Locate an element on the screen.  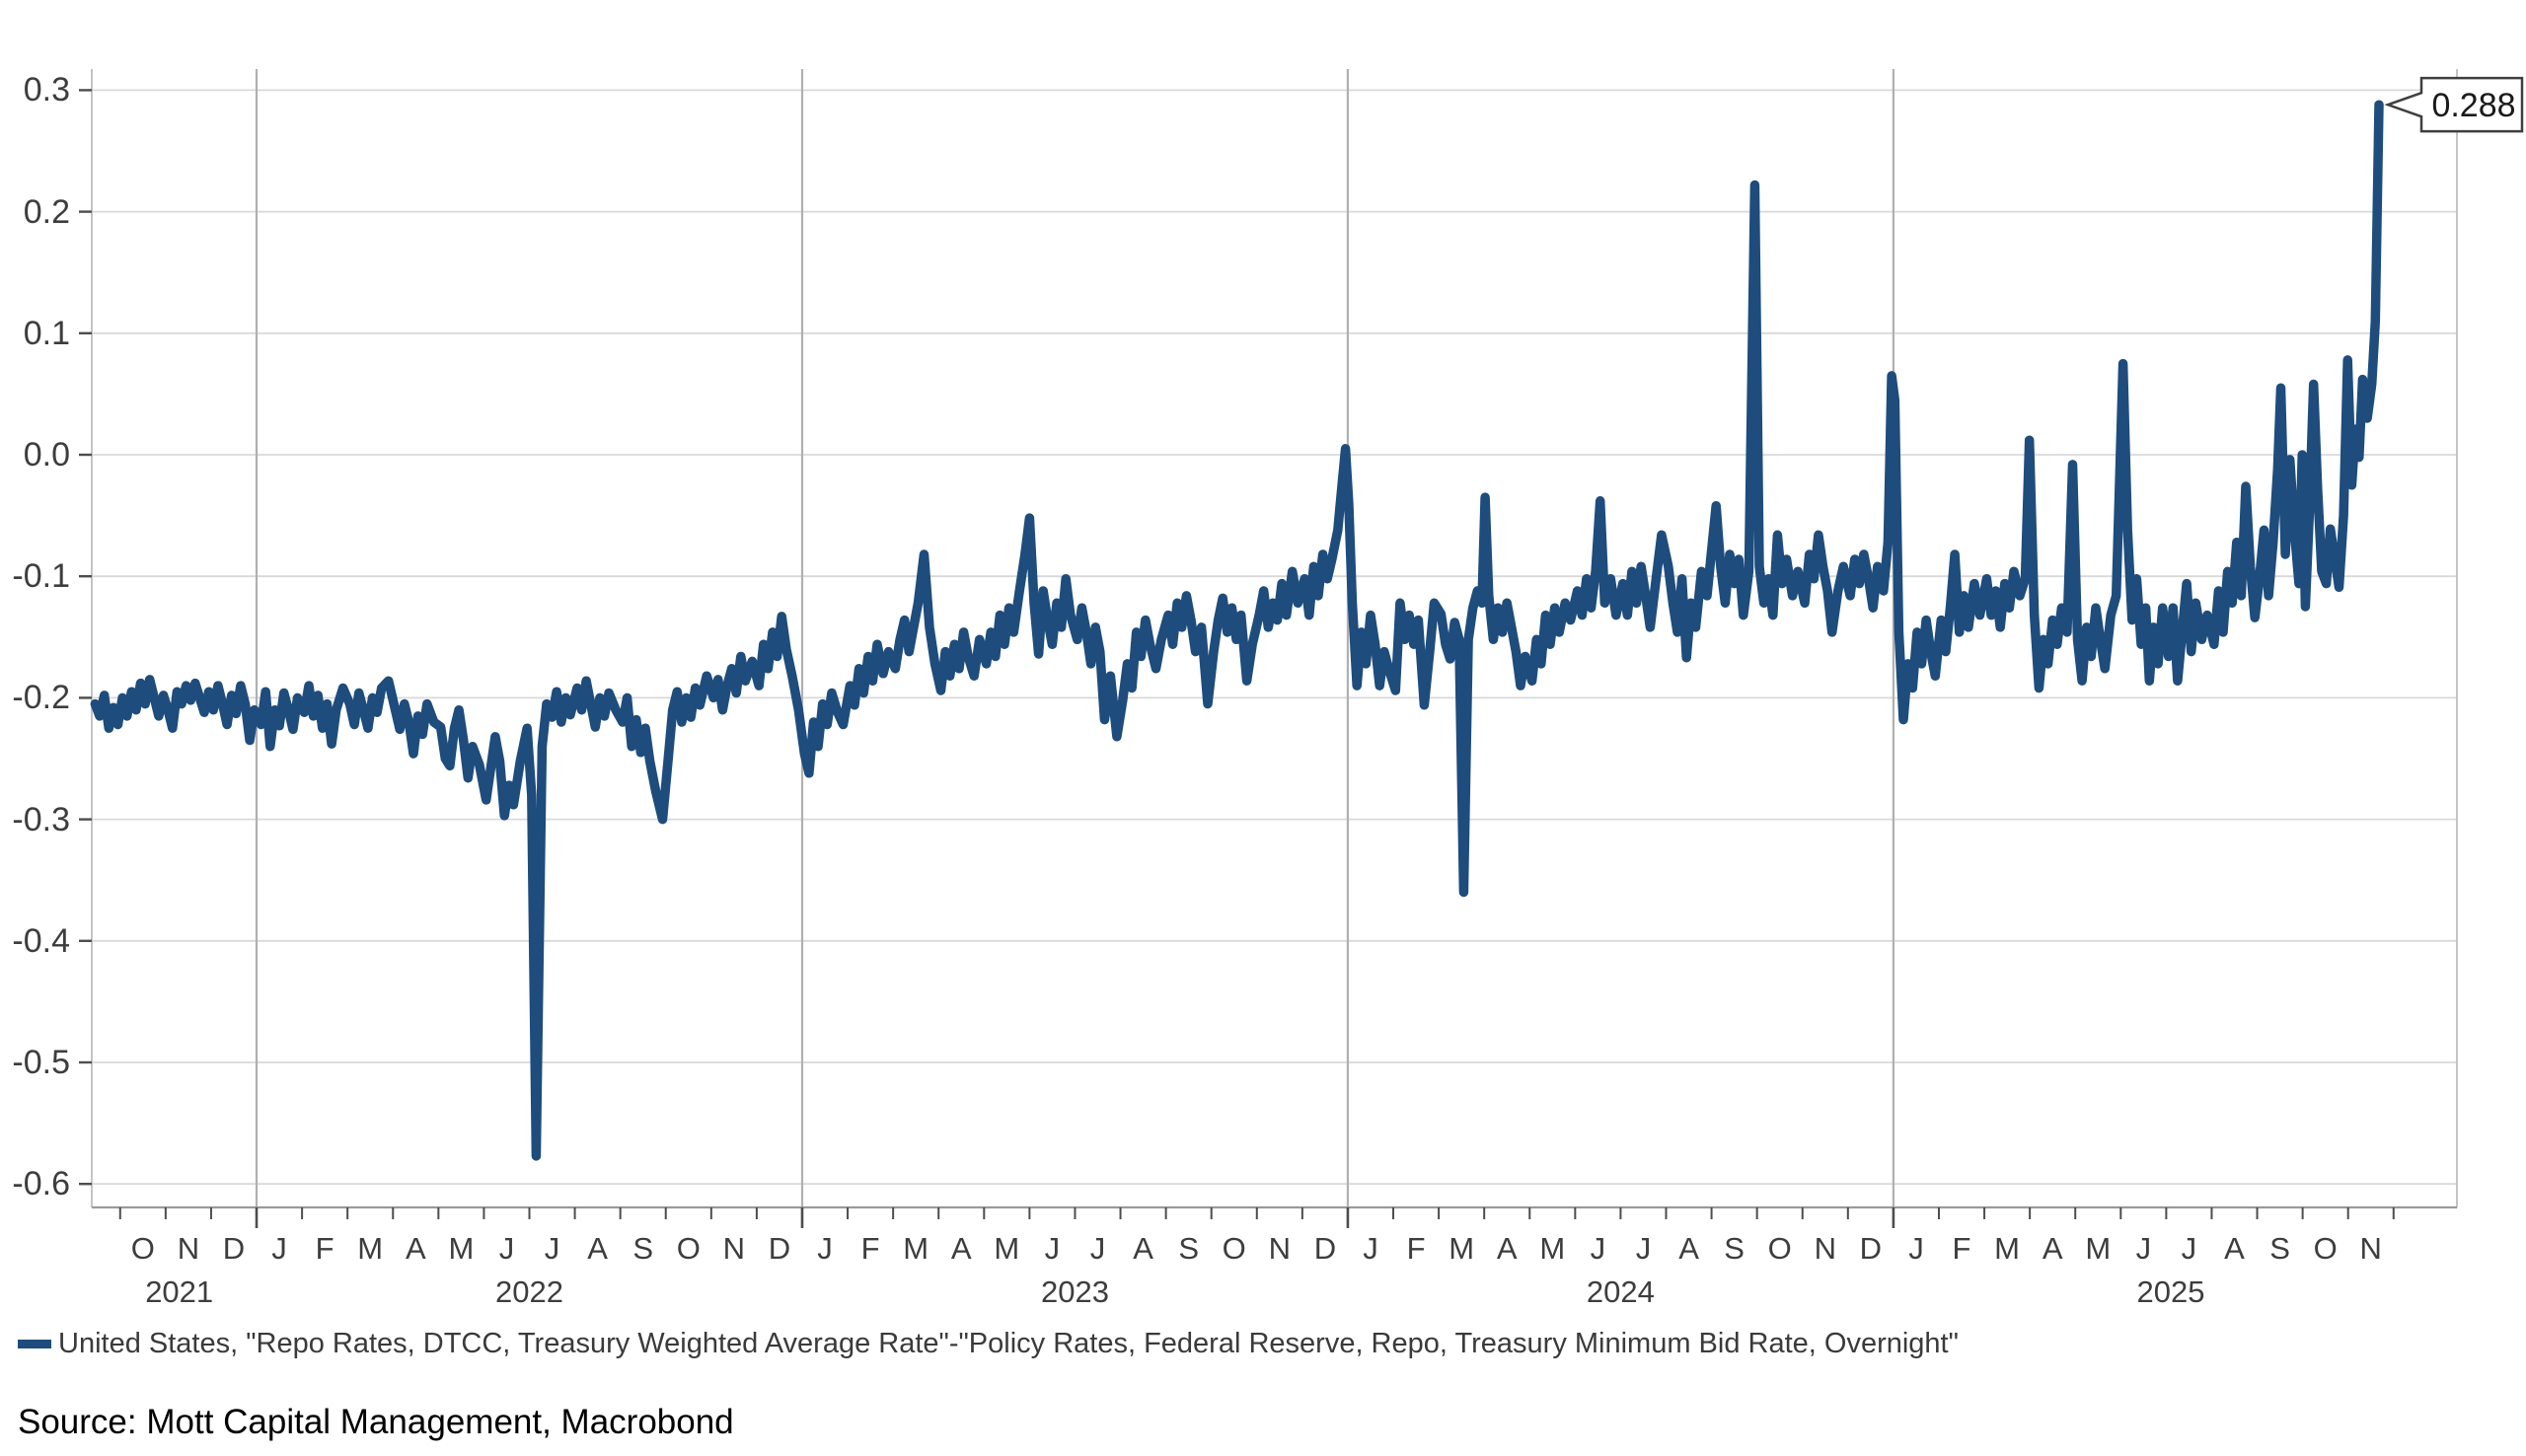
x-axis-year-label: 2022 is located at coordinates (529, 1291).